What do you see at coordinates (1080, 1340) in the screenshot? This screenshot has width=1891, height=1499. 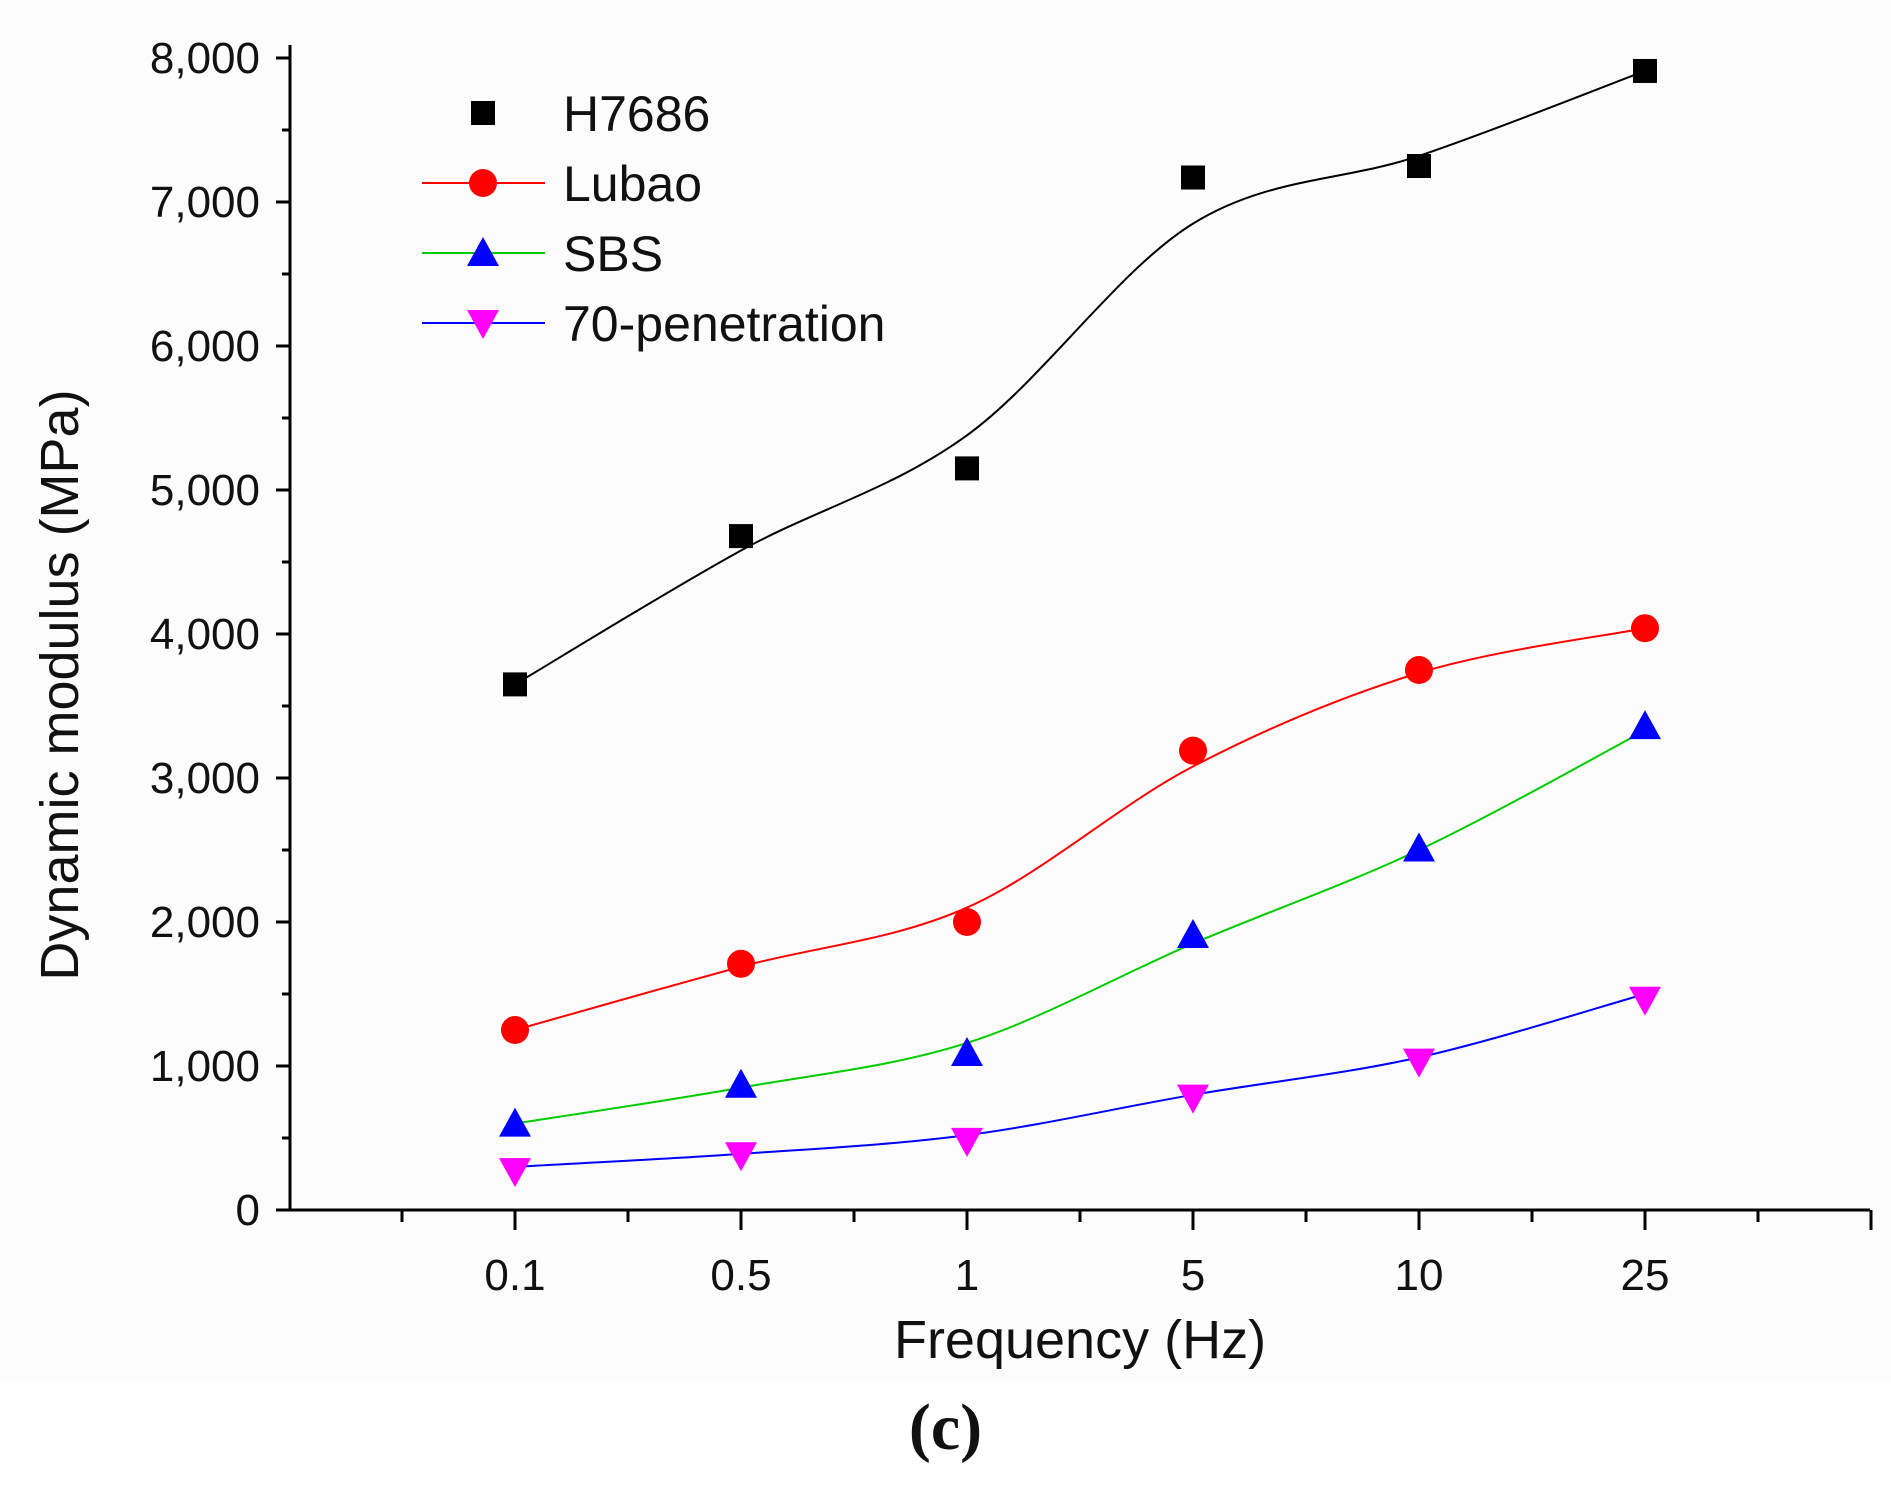 I see `x-axis-title: Frequency (Hz)` at bounding box center [1080, 1340].